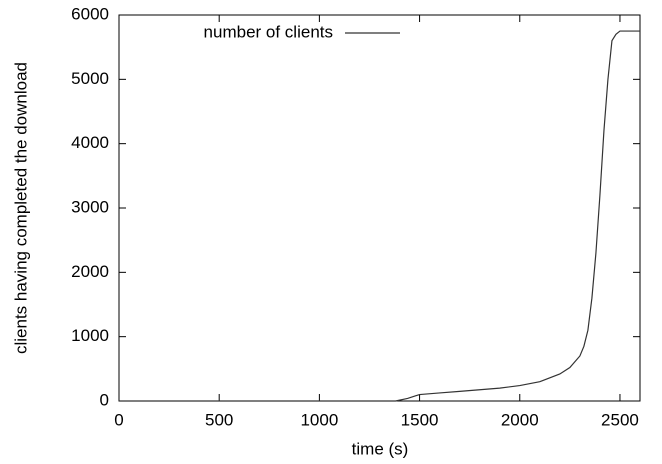 Image resolution: width=662 pixels, height=464 pixels. What do you see at coordinates (268, 31) in the screenshot?
I see `legend-label: number of clients` at bounding box center [268, 31].